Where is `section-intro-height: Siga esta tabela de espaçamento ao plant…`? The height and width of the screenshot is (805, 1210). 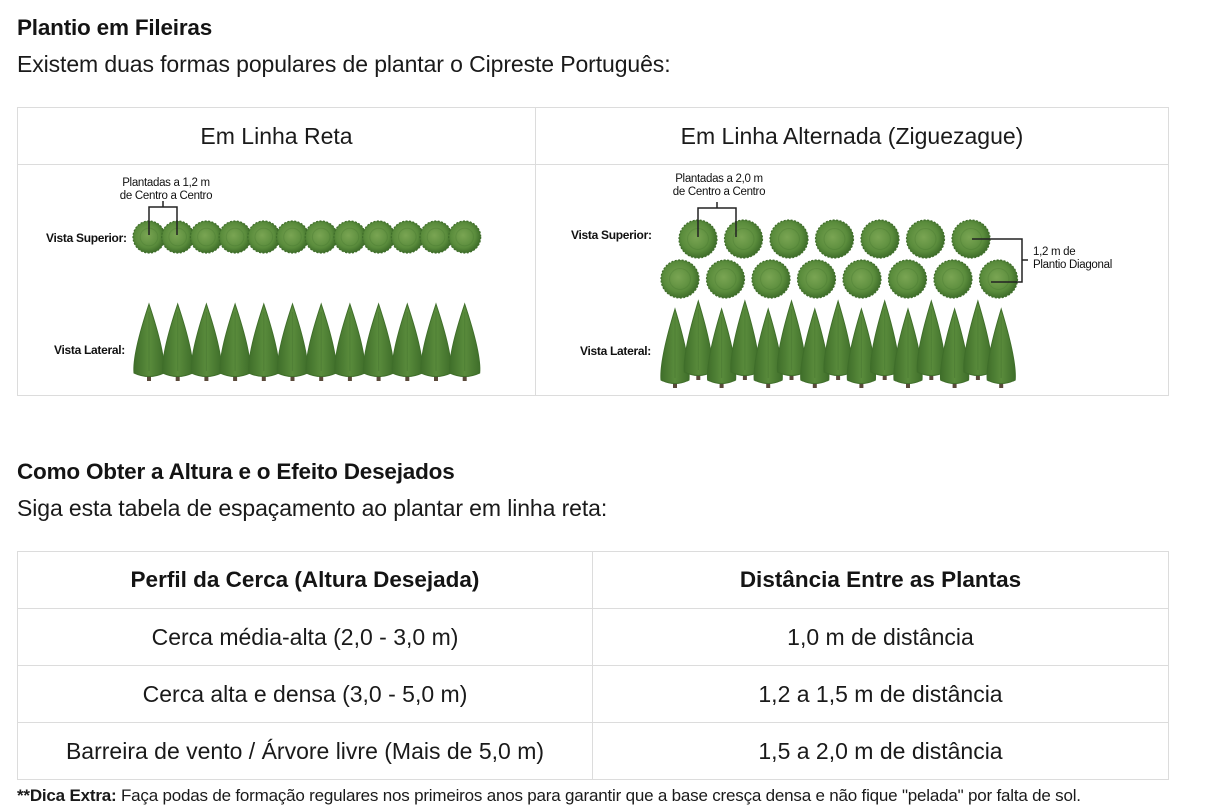
section-intro-height: Siga esta tabela de espaçamento ao plant… is located at coordinates (312, 508).